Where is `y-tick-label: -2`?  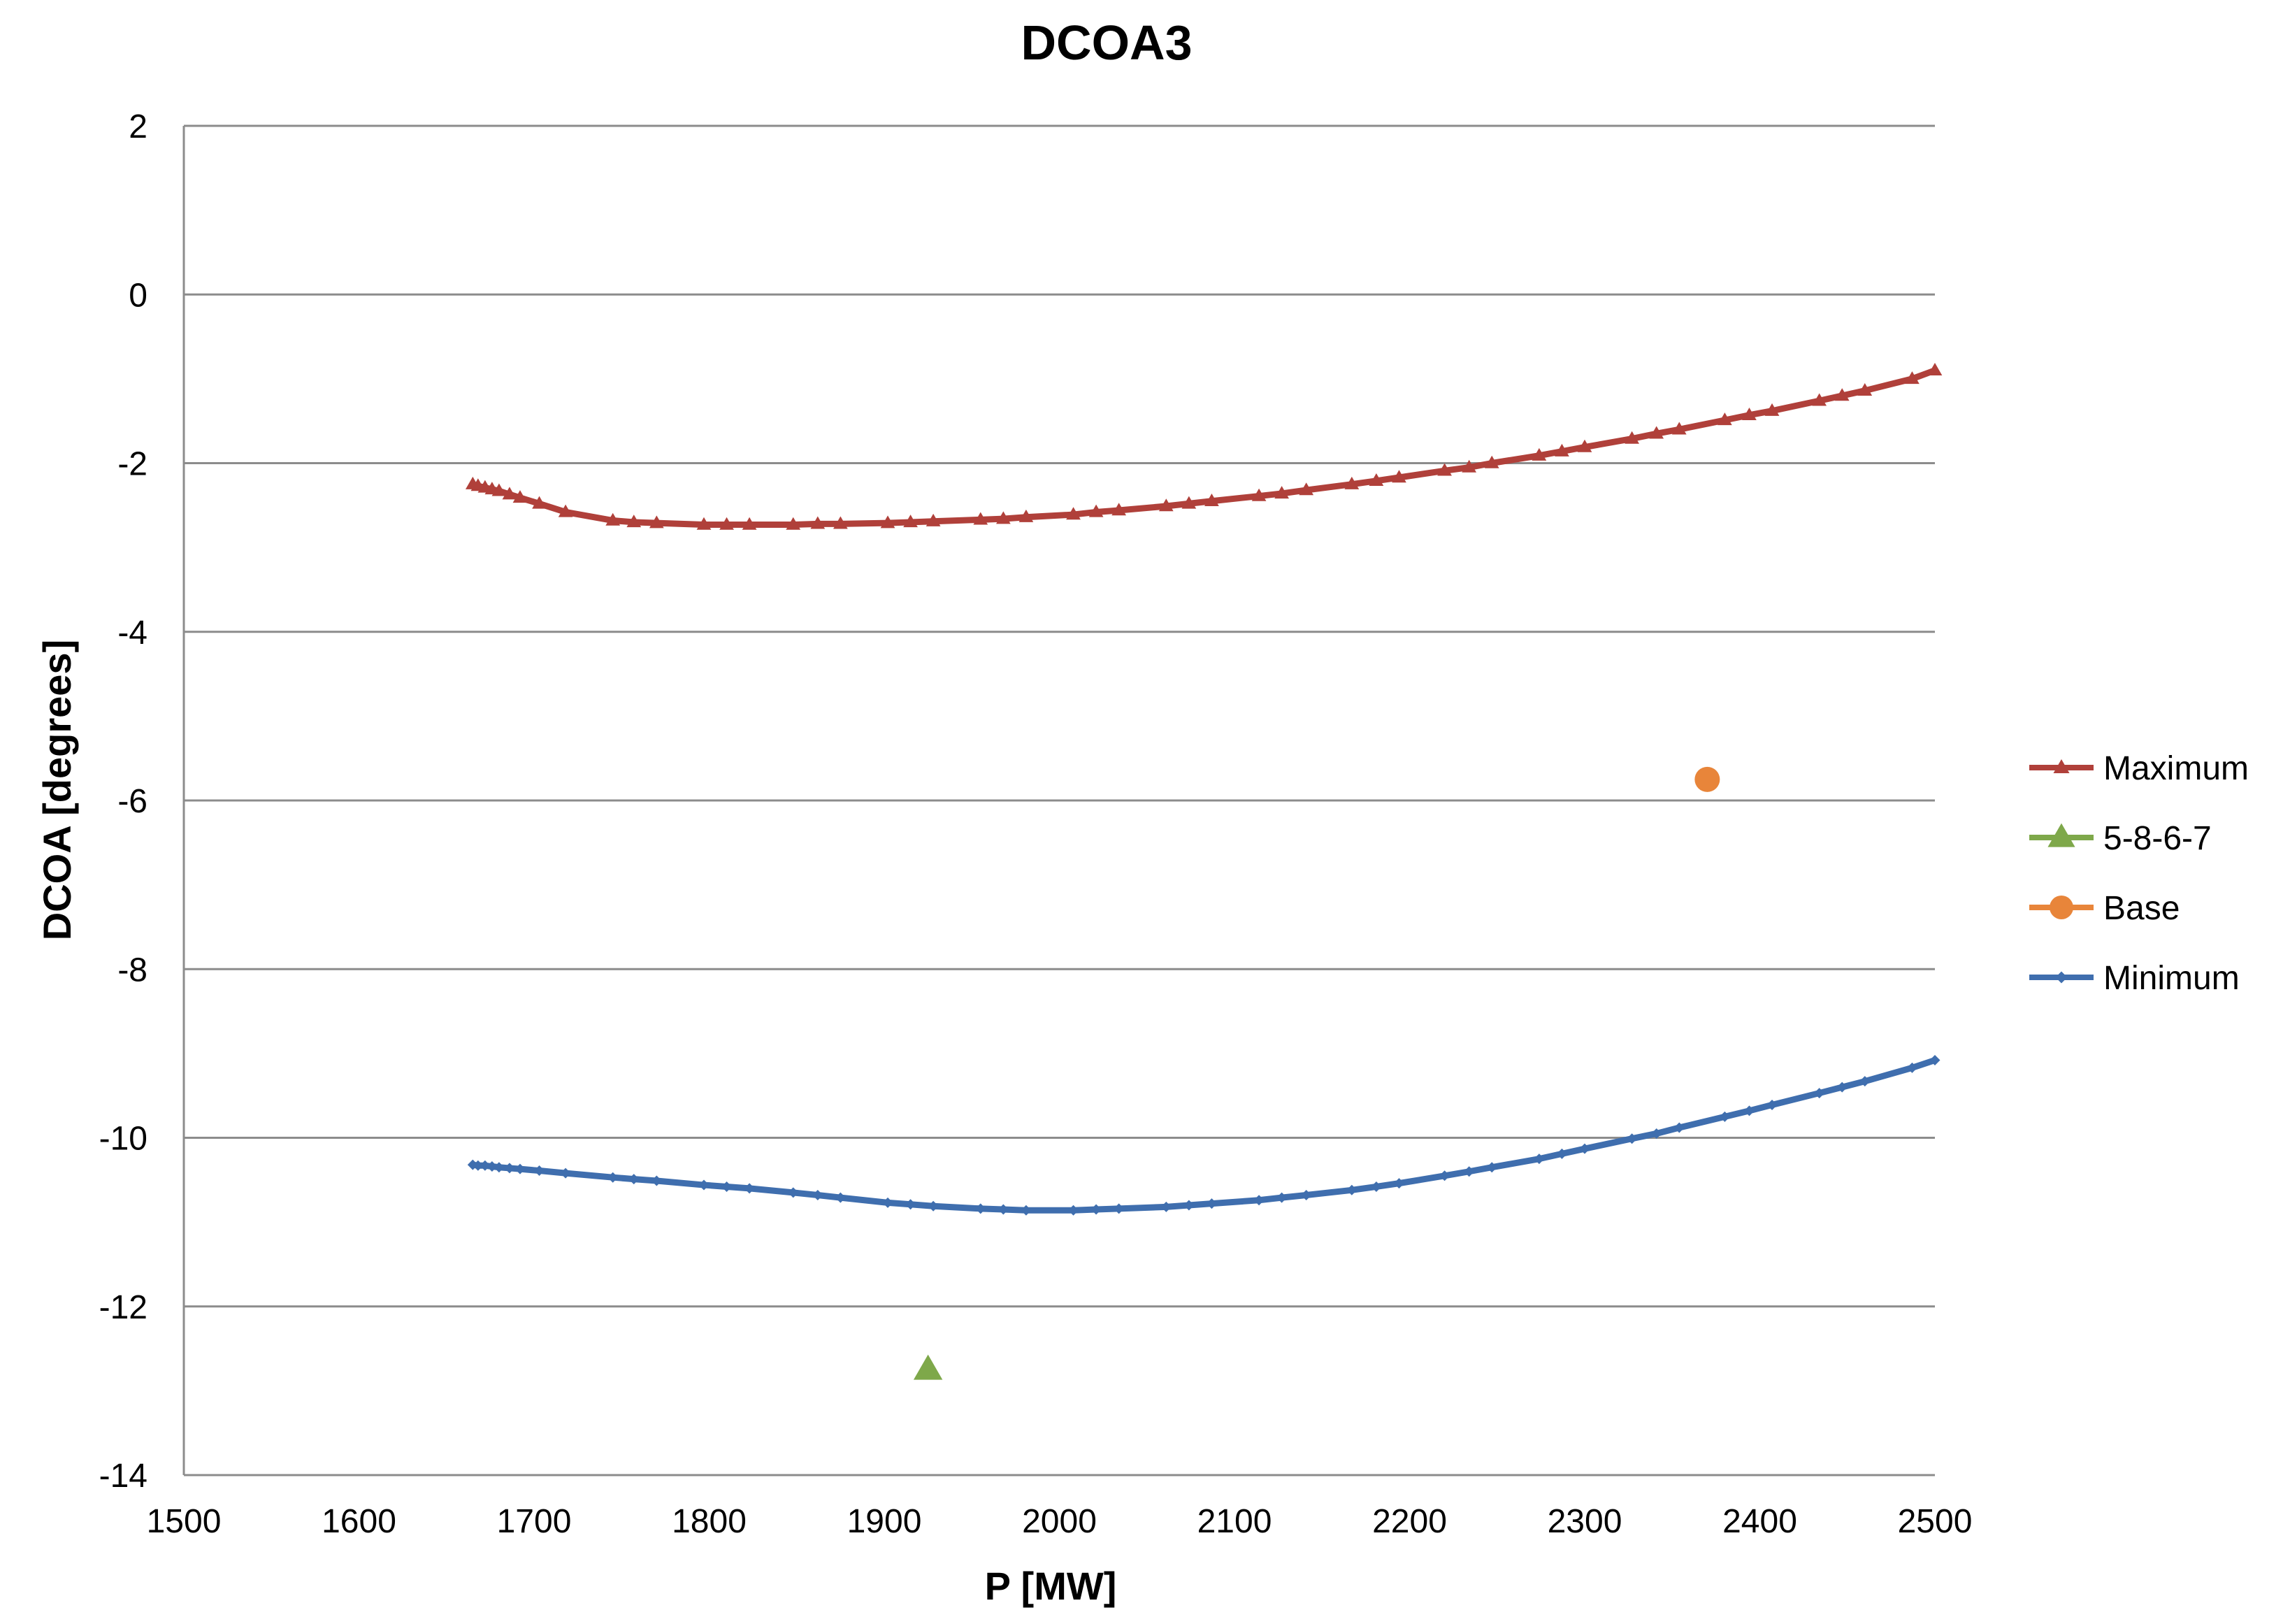
y-tick-label: -2 is located at coordinates (132, 464).